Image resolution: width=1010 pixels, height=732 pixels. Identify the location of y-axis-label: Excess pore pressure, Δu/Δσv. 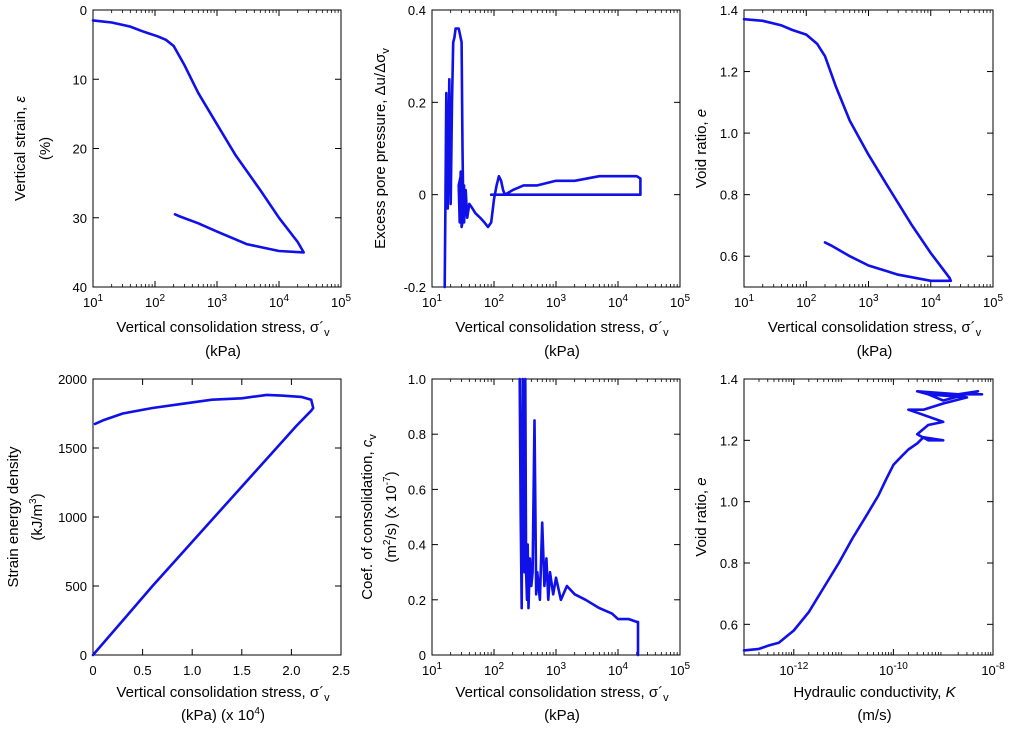
(382, 148).